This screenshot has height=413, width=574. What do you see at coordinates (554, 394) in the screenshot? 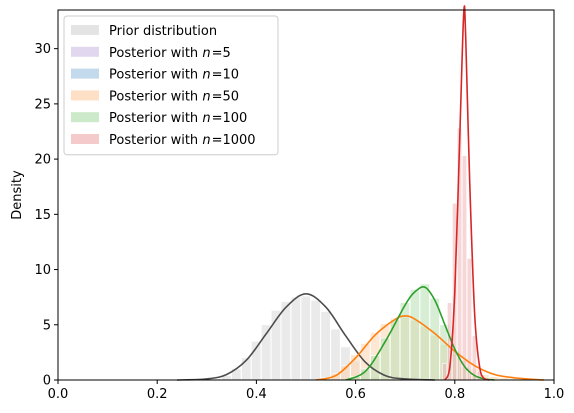
I see `x-tick-label-5: 1.0` at bounding box center [554, 394].